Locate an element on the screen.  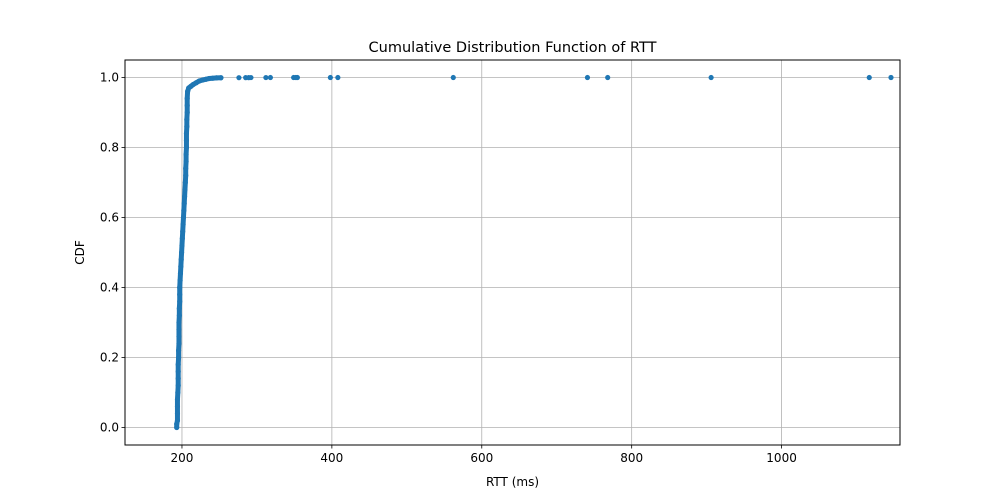
y-tick-label: 0.0 is located at coordinates (109, 428).